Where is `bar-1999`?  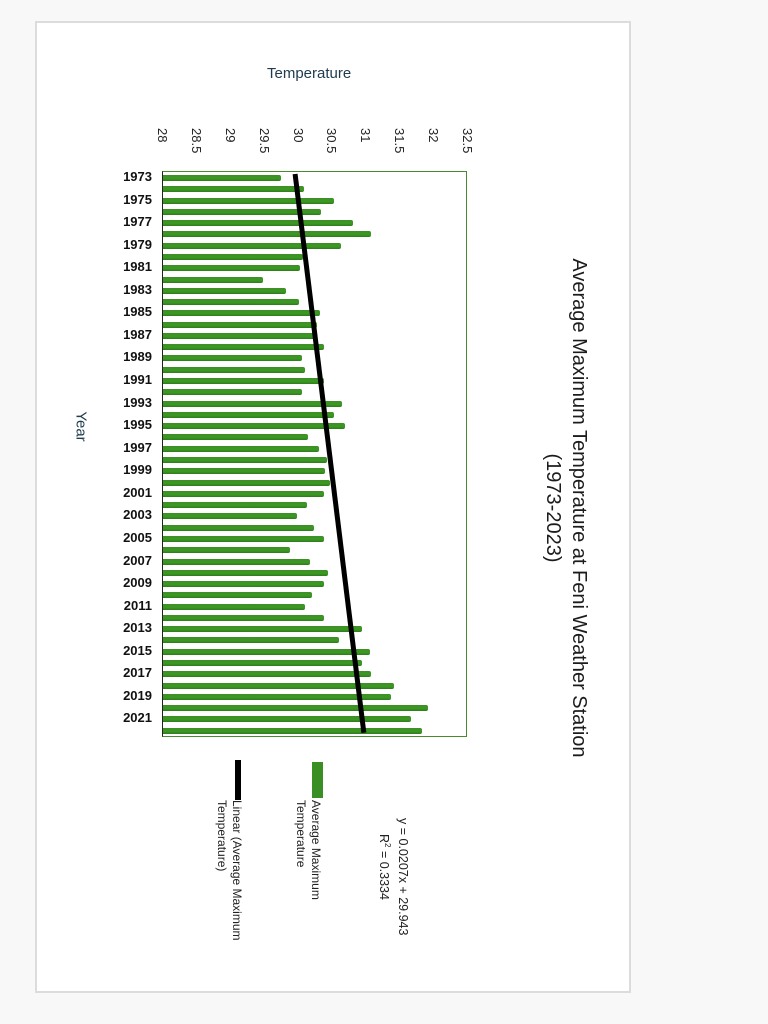 bar-1999 is located at coordinates (244, 471).